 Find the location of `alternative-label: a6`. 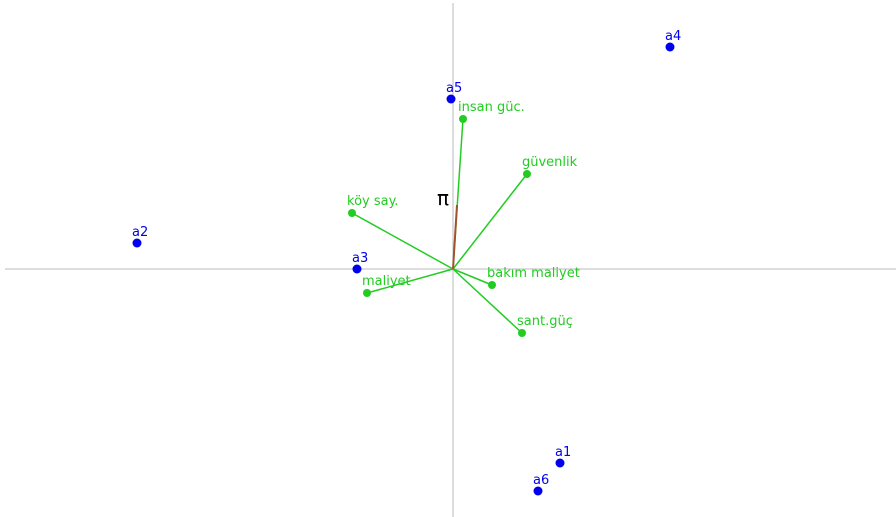

alternative-label: a6 is located at coordinates (541, 480).